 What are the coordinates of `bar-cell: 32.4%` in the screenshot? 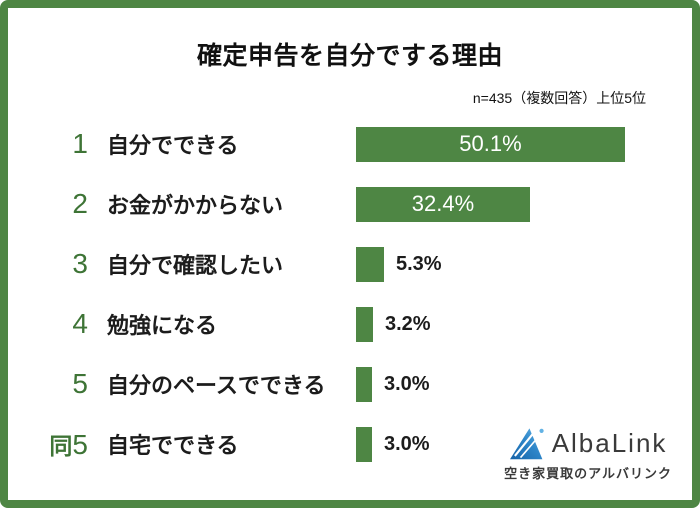 It's located at (524, 204).